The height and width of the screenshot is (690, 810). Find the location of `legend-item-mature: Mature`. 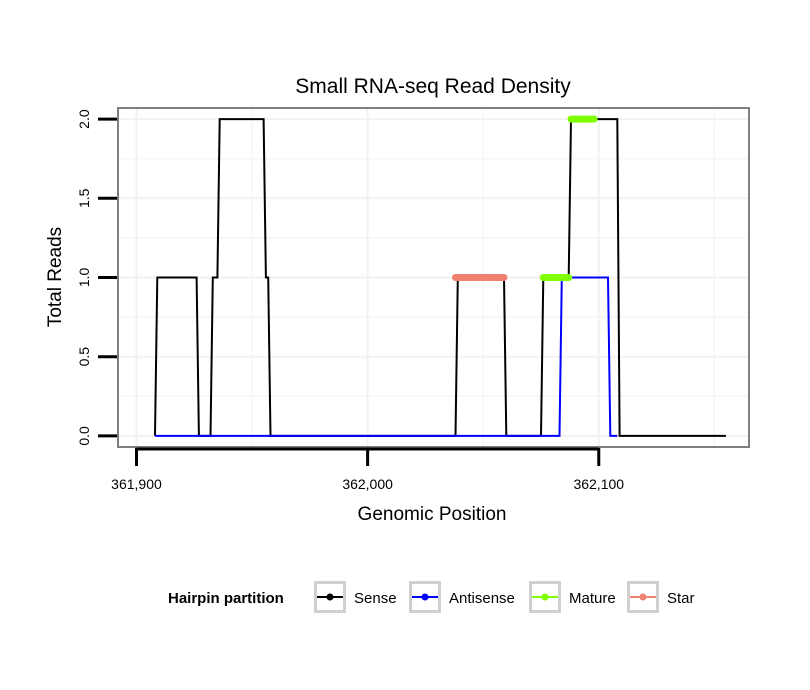

legend-item-mature: Mature is located at coordinates (572, 597).